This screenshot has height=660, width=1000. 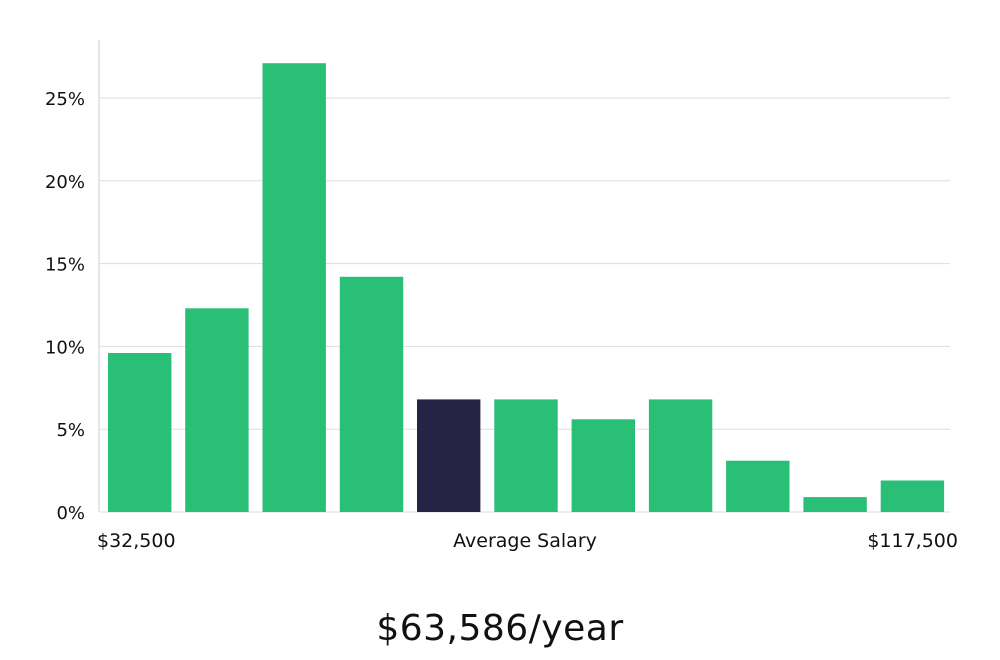 What do you see at coordinates (136, 541) in the screenshot?
I see `x-label-min: $32,500` at bounding box center [136, 541].